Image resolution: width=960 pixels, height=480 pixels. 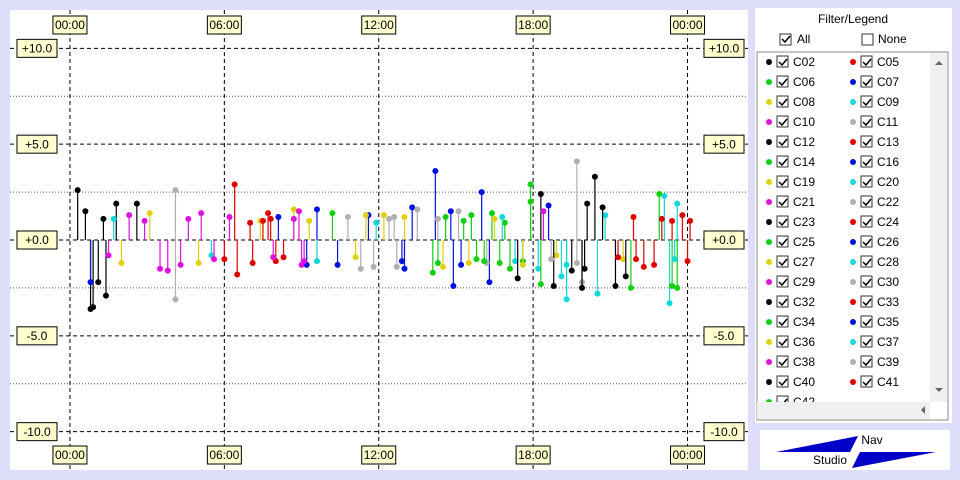 What do you see at coordinates (804, 282) in the screenshot?
I see `legend-label: C29` at bounding box center [804, 282].